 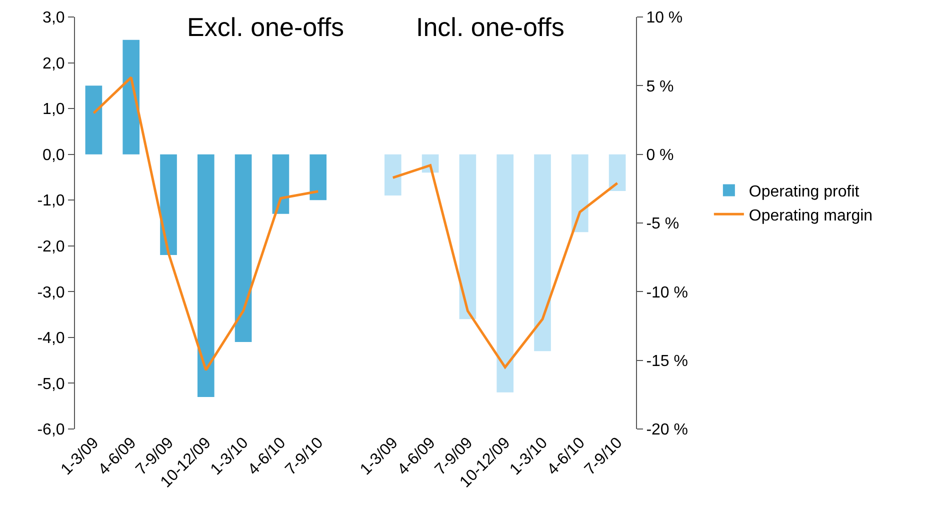 What do you see at coordinates (667, 361) in the screenshot?
I see `y2-tick-label: -15 %` at bounding box center [667, 361].